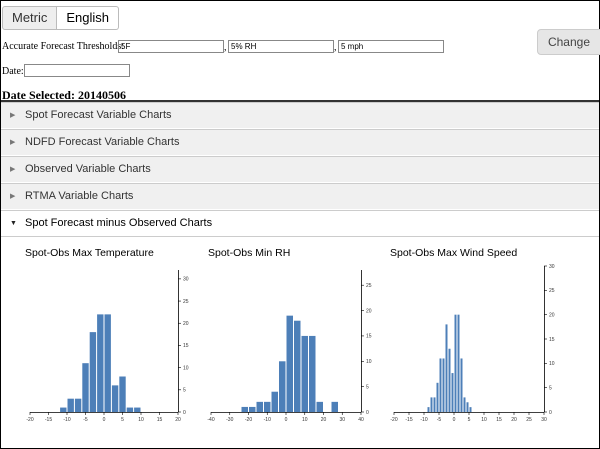 This screenshot has width=600, height=449. I want to click on accordion-label: NDFD Forecast Variable Charts, so click(102, 142).